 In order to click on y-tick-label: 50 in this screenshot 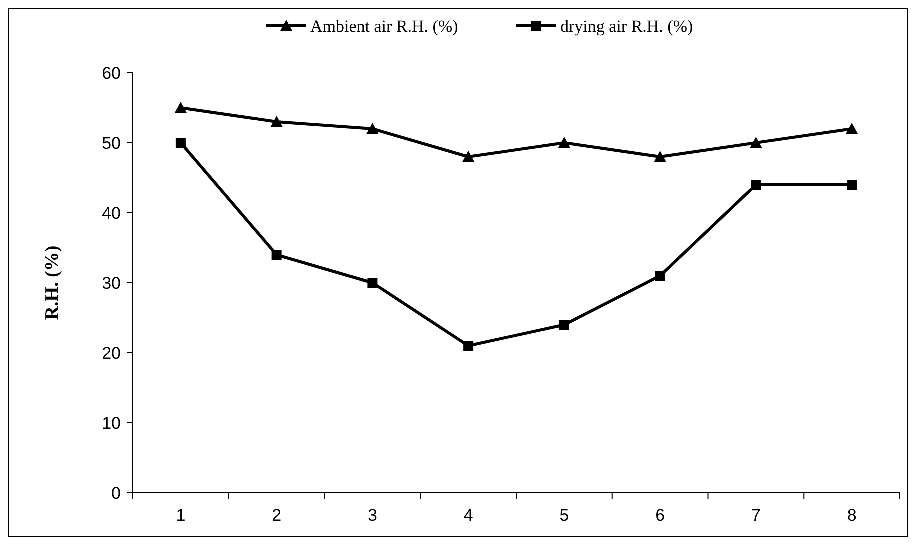, I will do `click(111, 143)`.